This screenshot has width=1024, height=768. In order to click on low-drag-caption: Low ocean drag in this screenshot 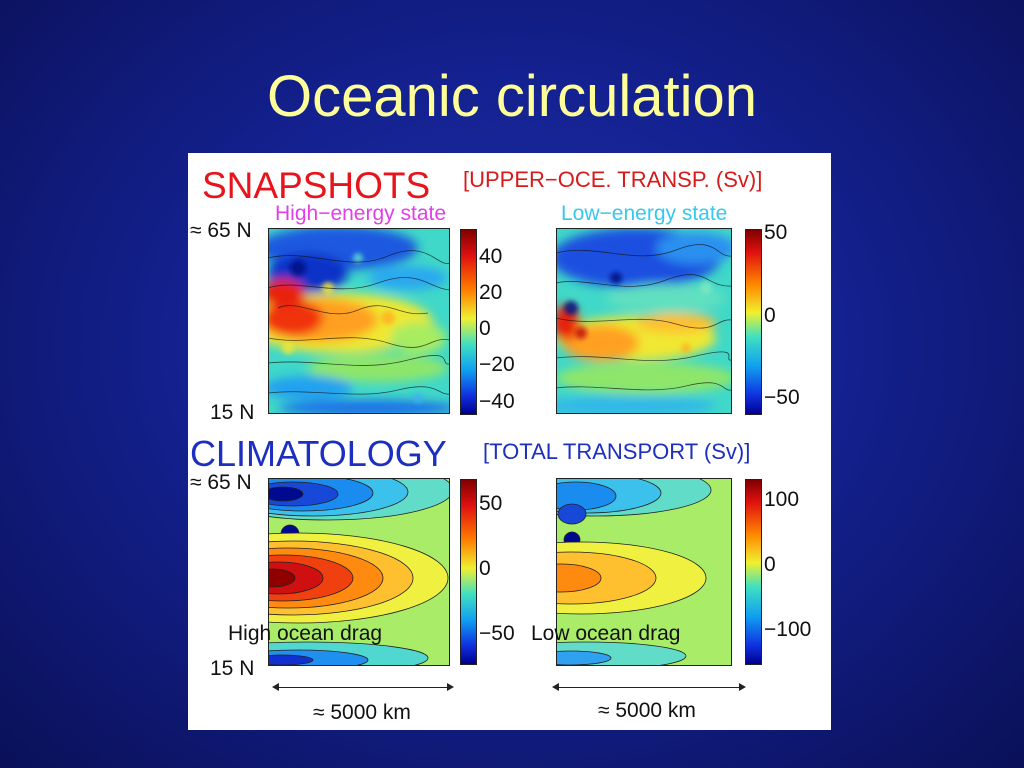, I will do `click(606, 633)`.